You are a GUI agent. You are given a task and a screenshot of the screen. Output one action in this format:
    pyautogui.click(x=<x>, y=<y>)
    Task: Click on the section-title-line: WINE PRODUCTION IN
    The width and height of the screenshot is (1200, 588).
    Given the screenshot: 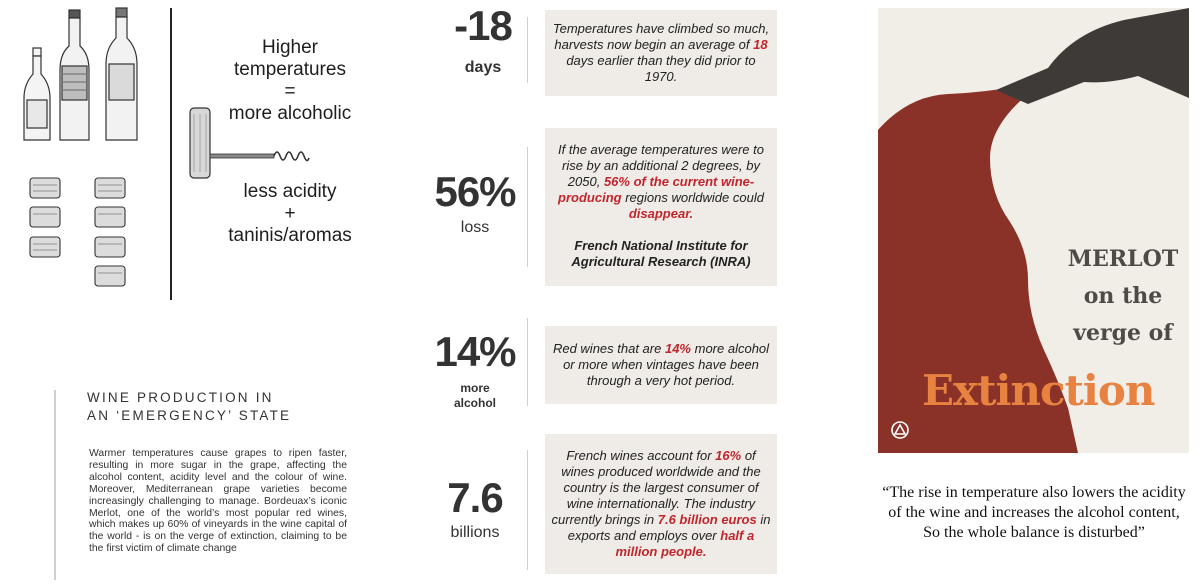 What is the action you would take?
    pyautogui.click(x=180, y=397)
    